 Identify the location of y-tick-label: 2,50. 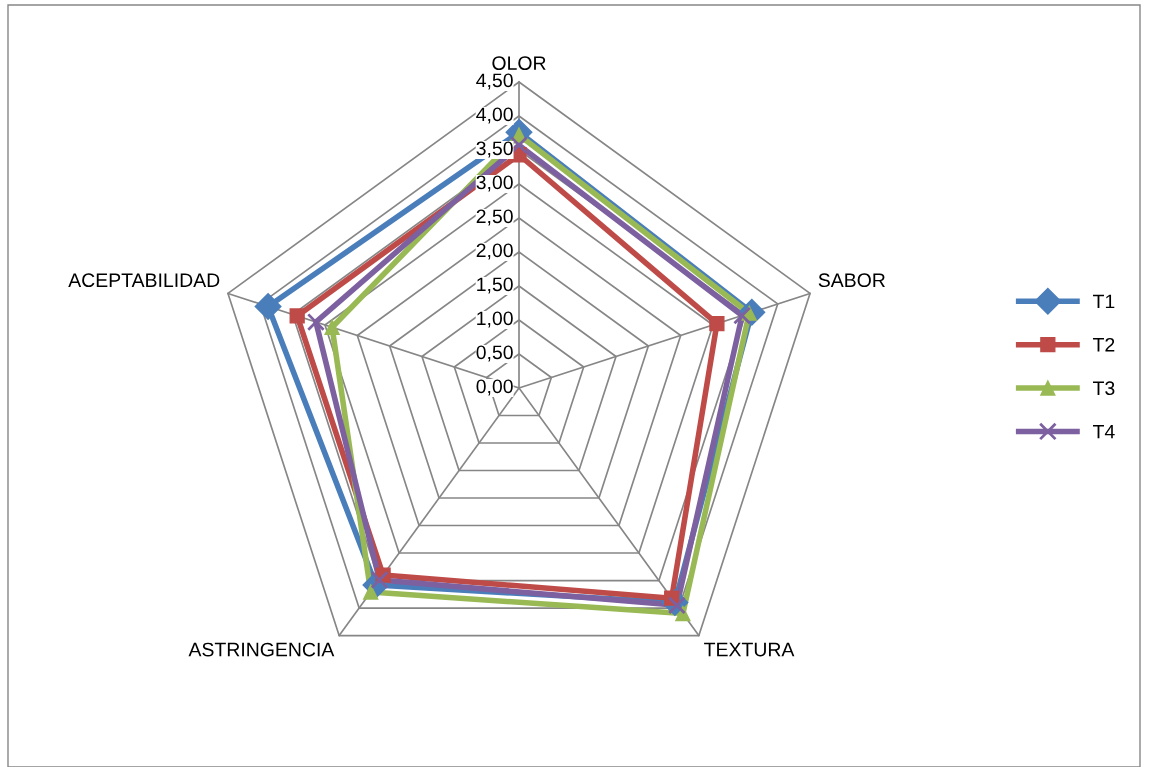
(494, 217).